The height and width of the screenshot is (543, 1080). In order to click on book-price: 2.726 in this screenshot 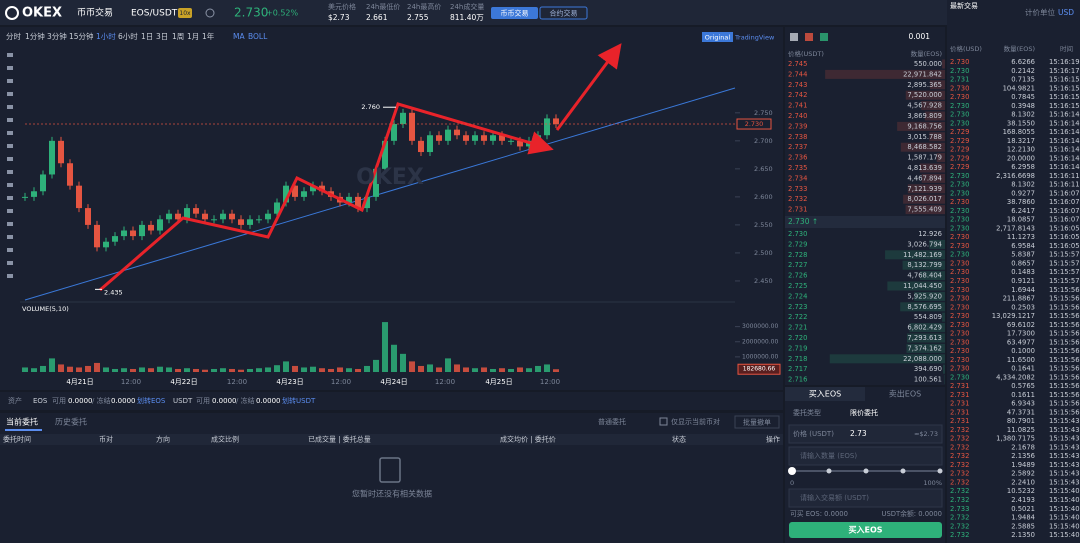, I will do `click(797, 276)`.